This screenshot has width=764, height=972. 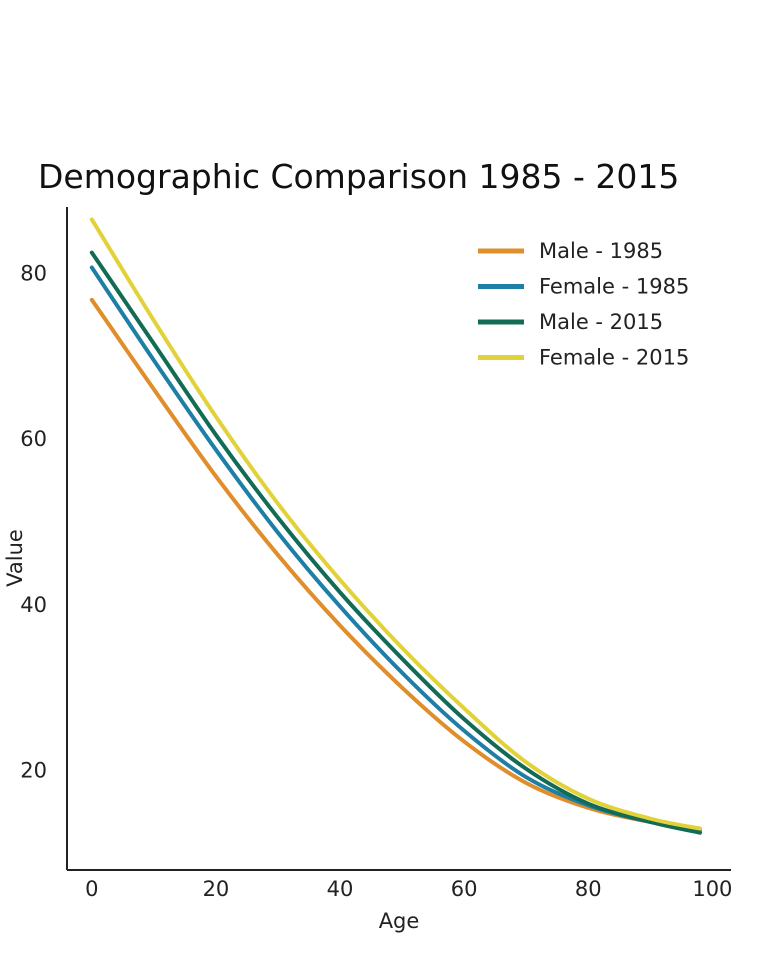 I want to click on y-ticks: 20 40 60 80, so click(x=33, y=521).